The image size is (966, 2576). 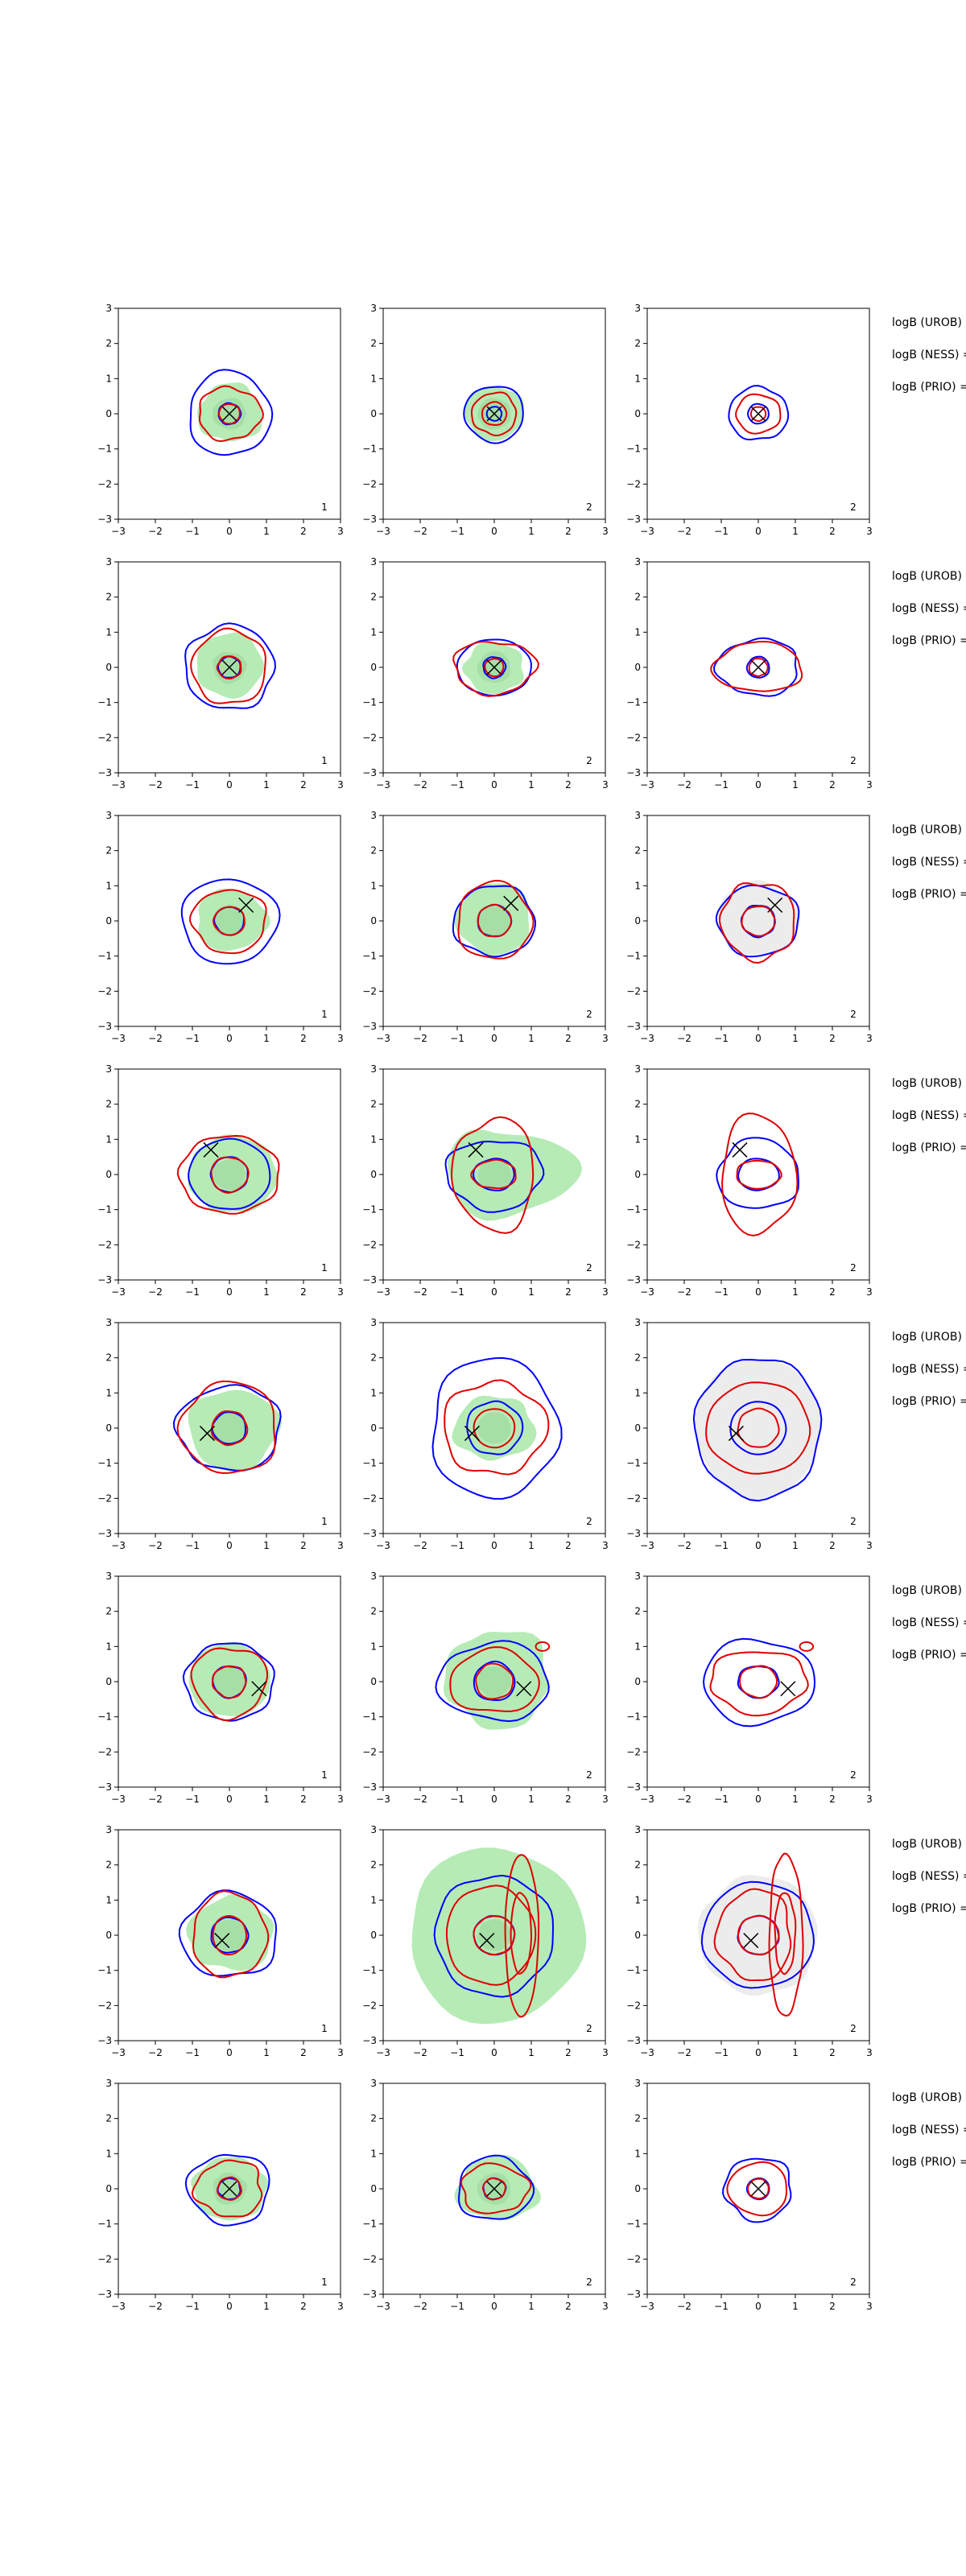 I want to click on red-mid-contour, so click(x=785, y=1933).